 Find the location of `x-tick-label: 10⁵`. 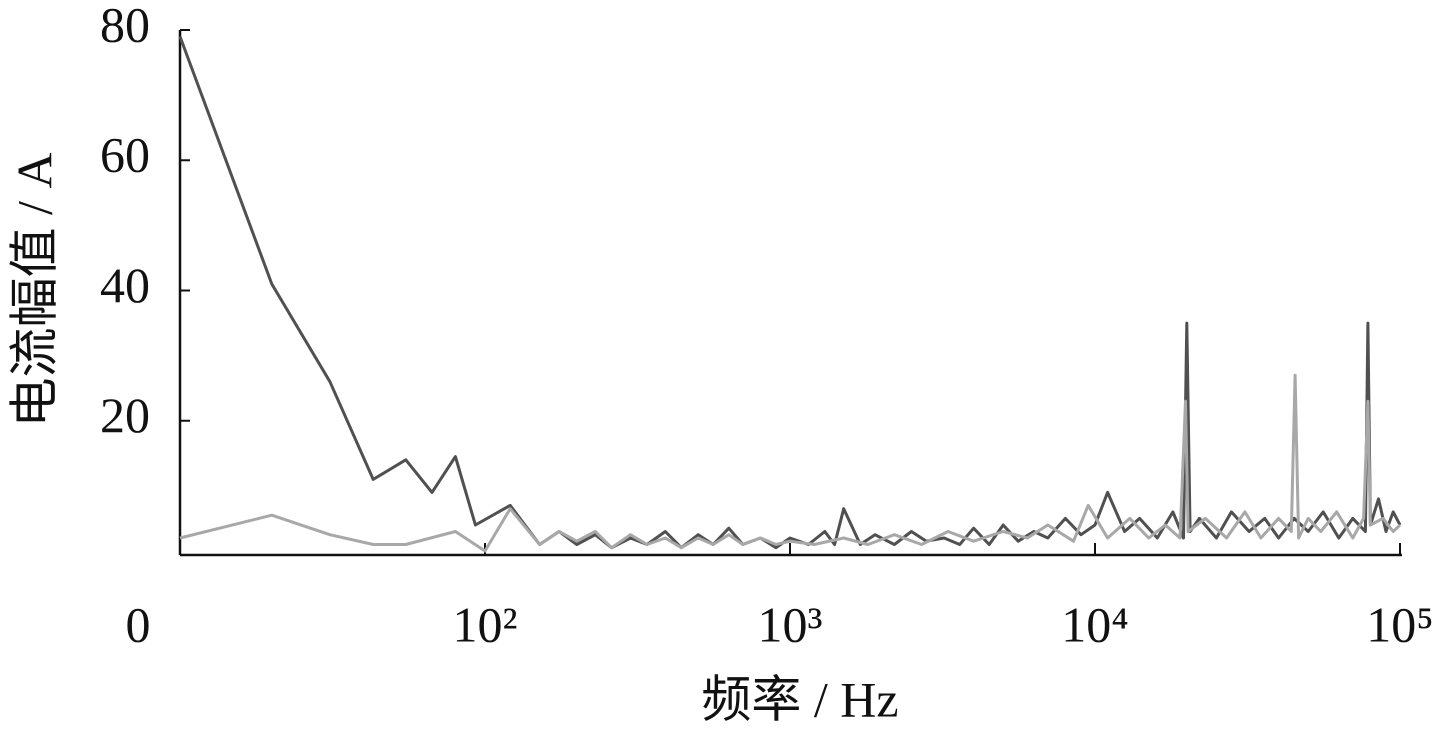

x-tick-label: 10⁵ is located at coordinates (1399, 624).